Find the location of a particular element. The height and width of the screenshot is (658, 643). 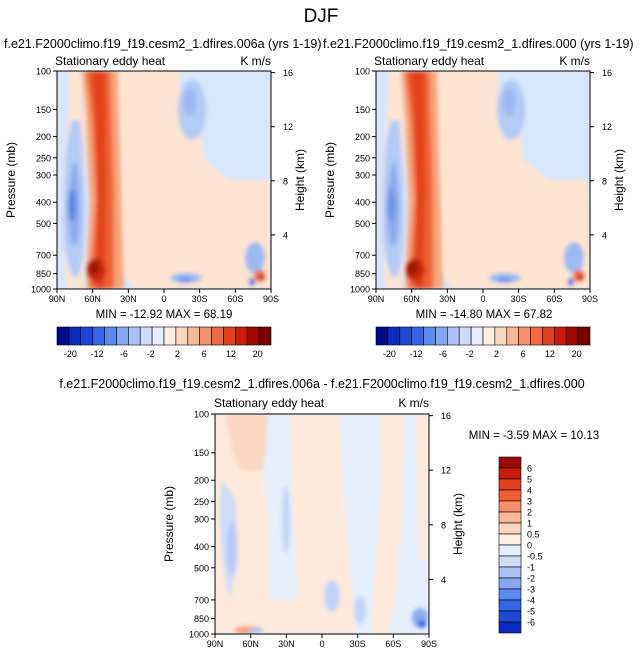

y-tick-label: 700 is located at coordinates (362, 256).